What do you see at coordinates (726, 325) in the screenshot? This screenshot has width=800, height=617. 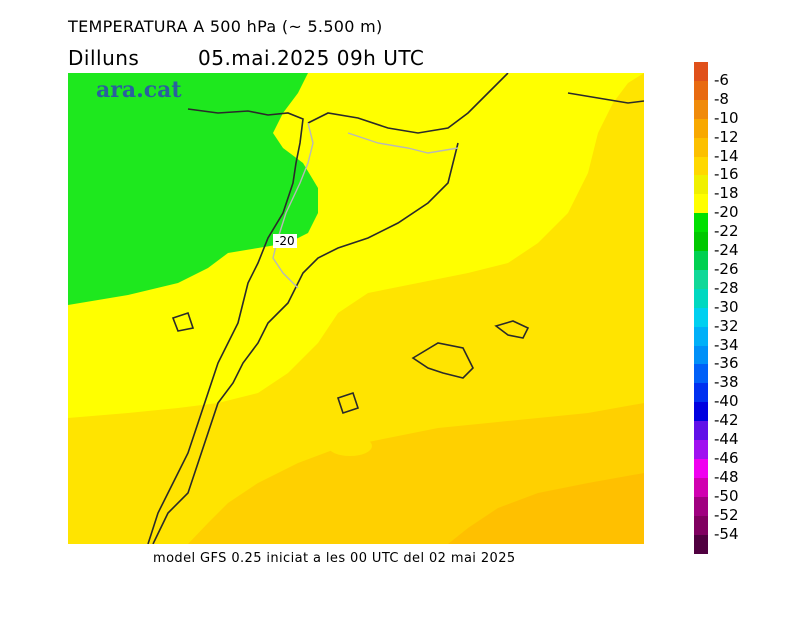 I see `legend-tick-label: -32` at bounding box center [726, 325].